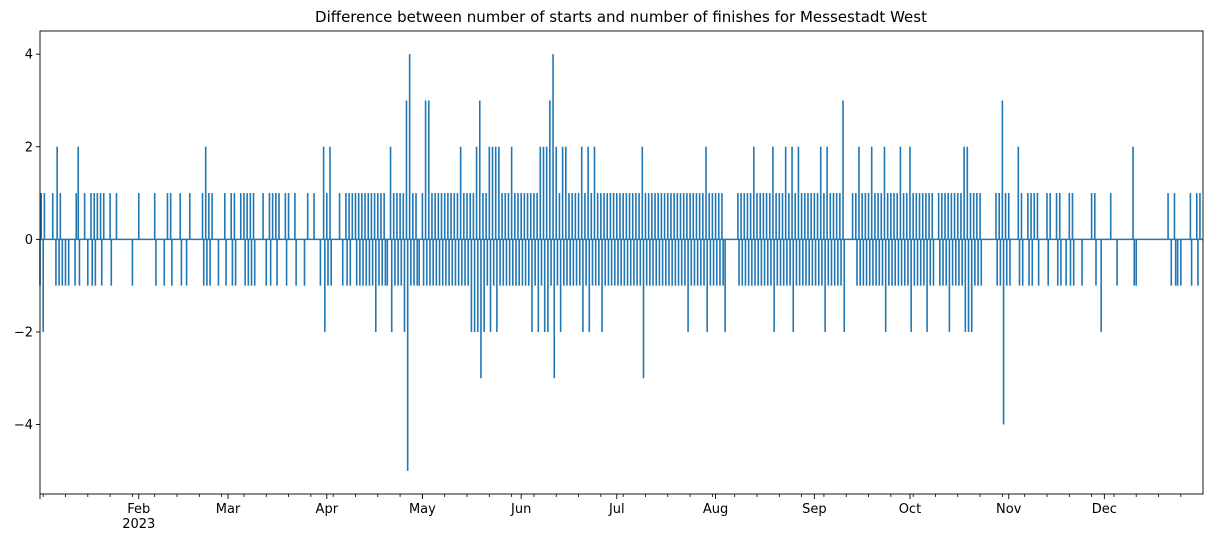  What do you see at coordinates (910, 509) in the screenshot?
I see `x-tick-label: Oct` at bounding box center [910, 509].